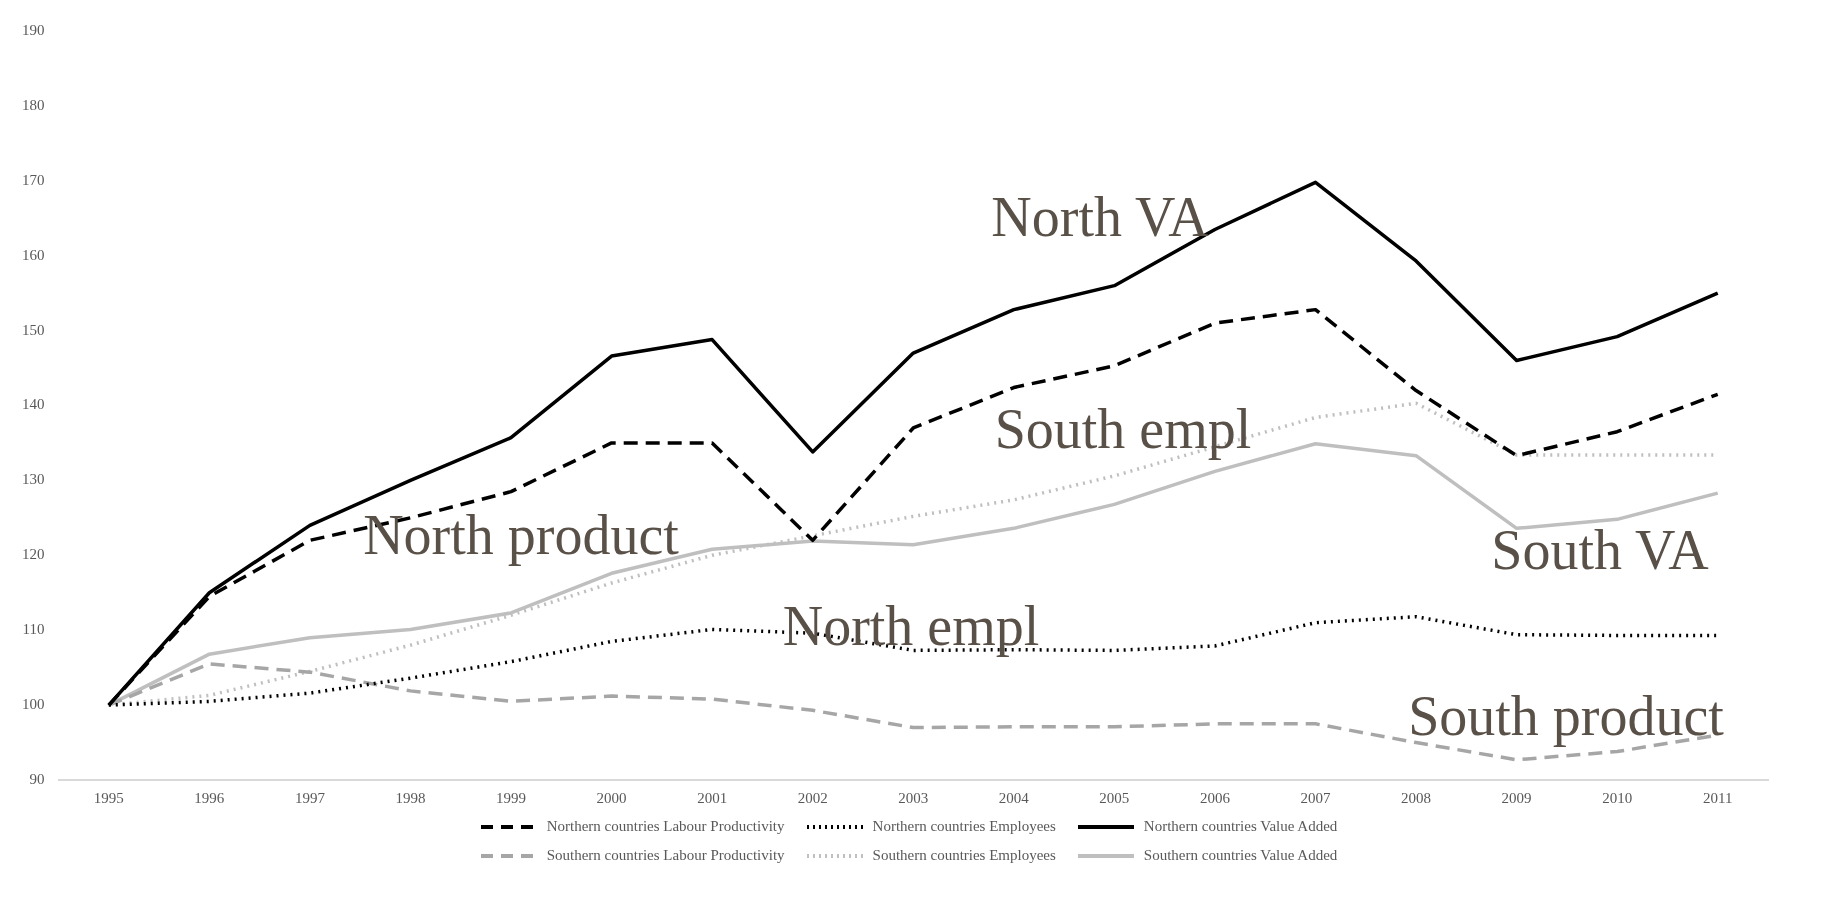 Image resolution: width=1825 pixels, height=916 pixels. I want to click on legend-label: Southern countries Labour Productivity, so click(665, 855).